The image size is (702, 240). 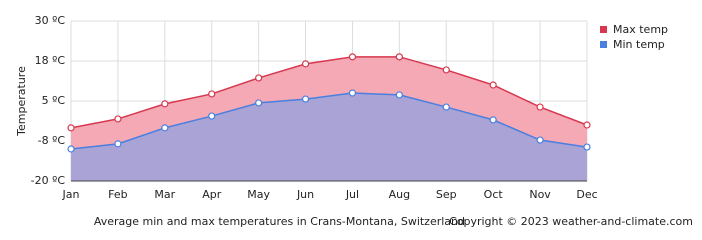 I want to click on x-tick-label: Oct, so click(x=494, y=194).